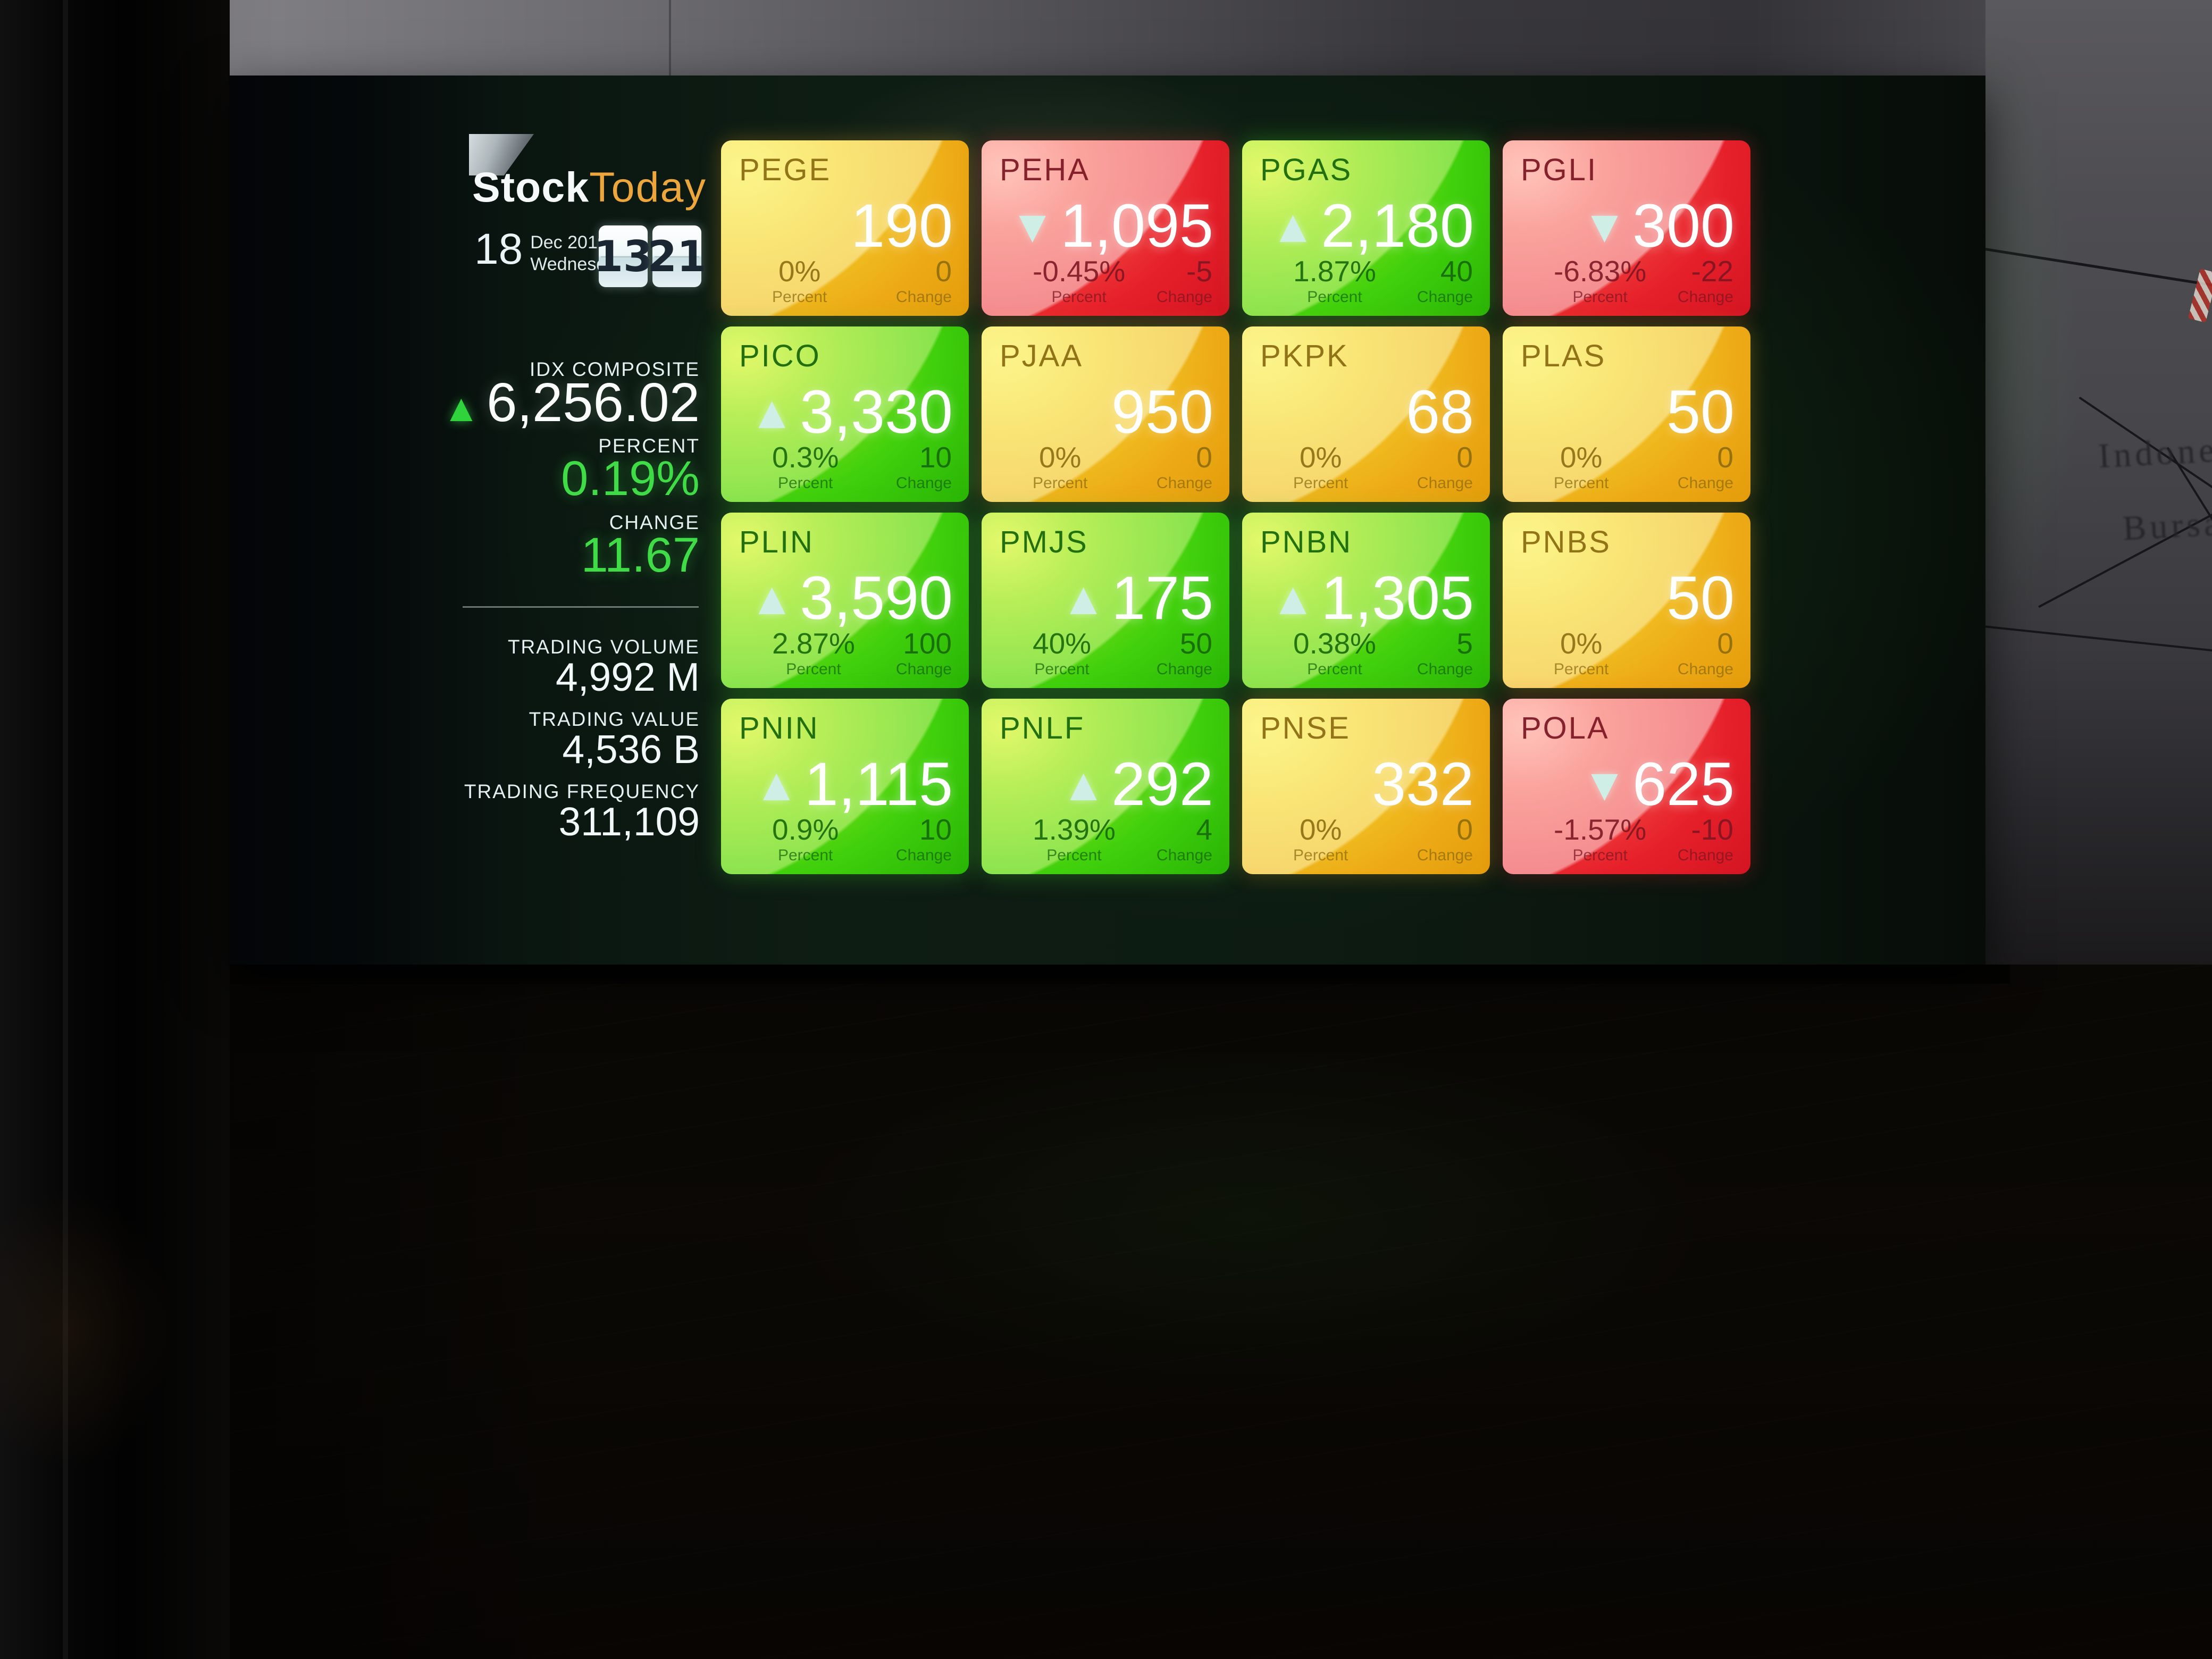  Describe the element at coordinates (1705, 653) in the screenshot. I see `change-block: 0 Change` at that location.